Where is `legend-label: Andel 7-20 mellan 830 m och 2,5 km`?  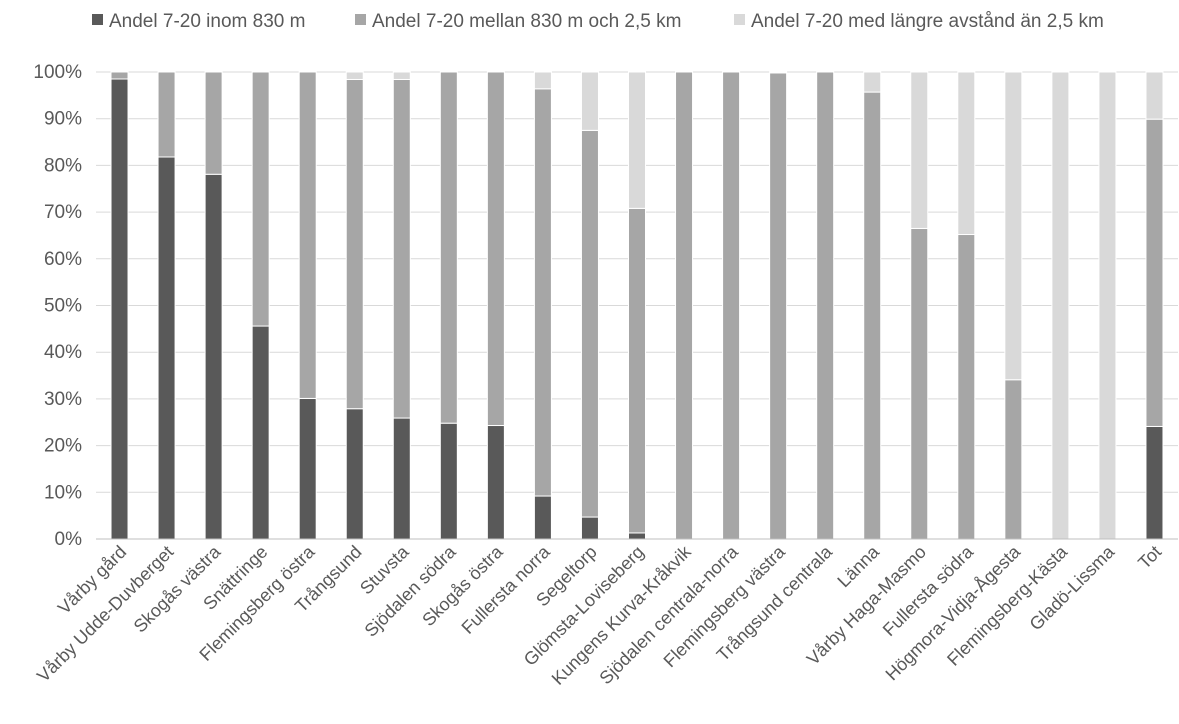 legend-label: Andel 7-20 mellan 830 m och 2,5 km is located at coordinates (526, 21).